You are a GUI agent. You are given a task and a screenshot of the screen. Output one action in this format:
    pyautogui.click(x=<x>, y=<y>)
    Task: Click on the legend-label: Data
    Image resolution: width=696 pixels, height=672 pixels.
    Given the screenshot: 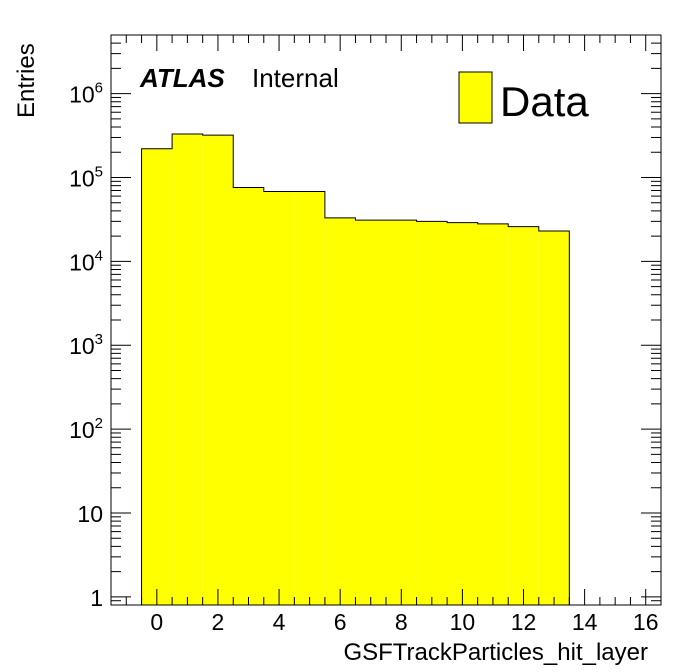 What is the action you would take?
    pyautogui.click(x=544, y=101)
    